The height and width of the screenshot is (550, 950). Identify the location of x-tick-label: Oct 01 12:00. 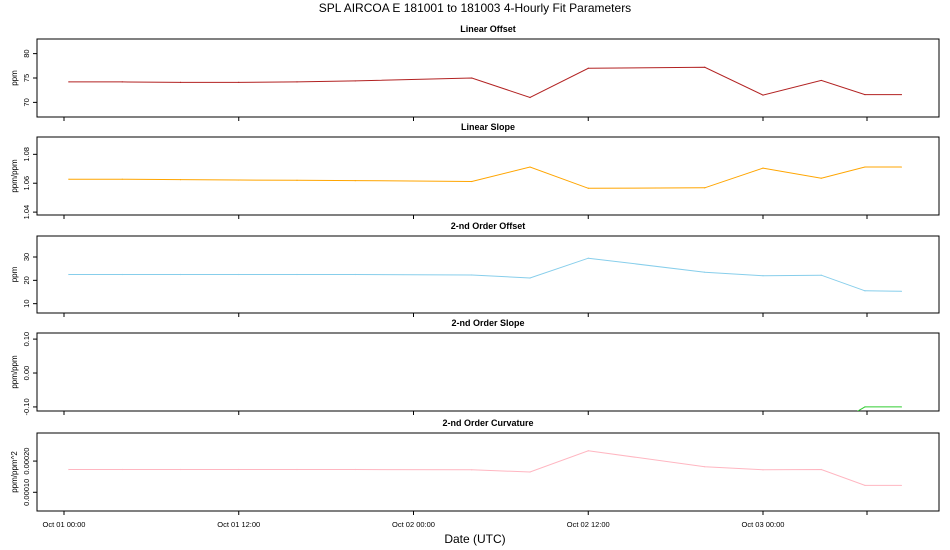
(238, 524).